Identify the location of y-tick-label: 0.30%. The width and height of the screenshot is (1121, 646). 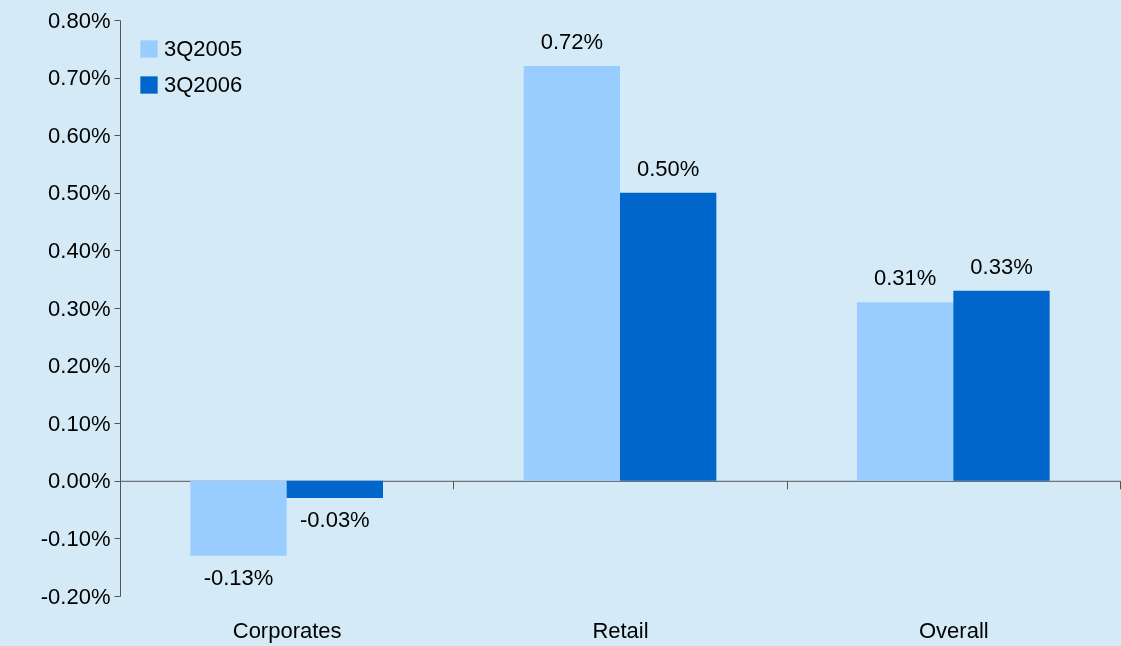
(79, 308).